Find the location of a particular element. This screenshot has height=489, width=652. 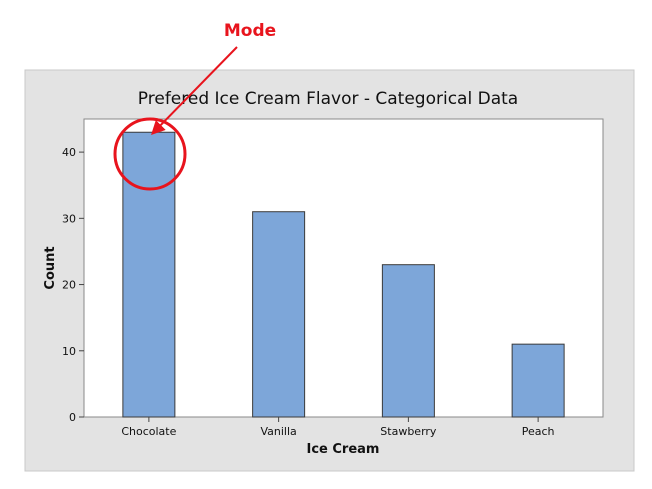

bar-chocolate is located at coordinates (149, 274).